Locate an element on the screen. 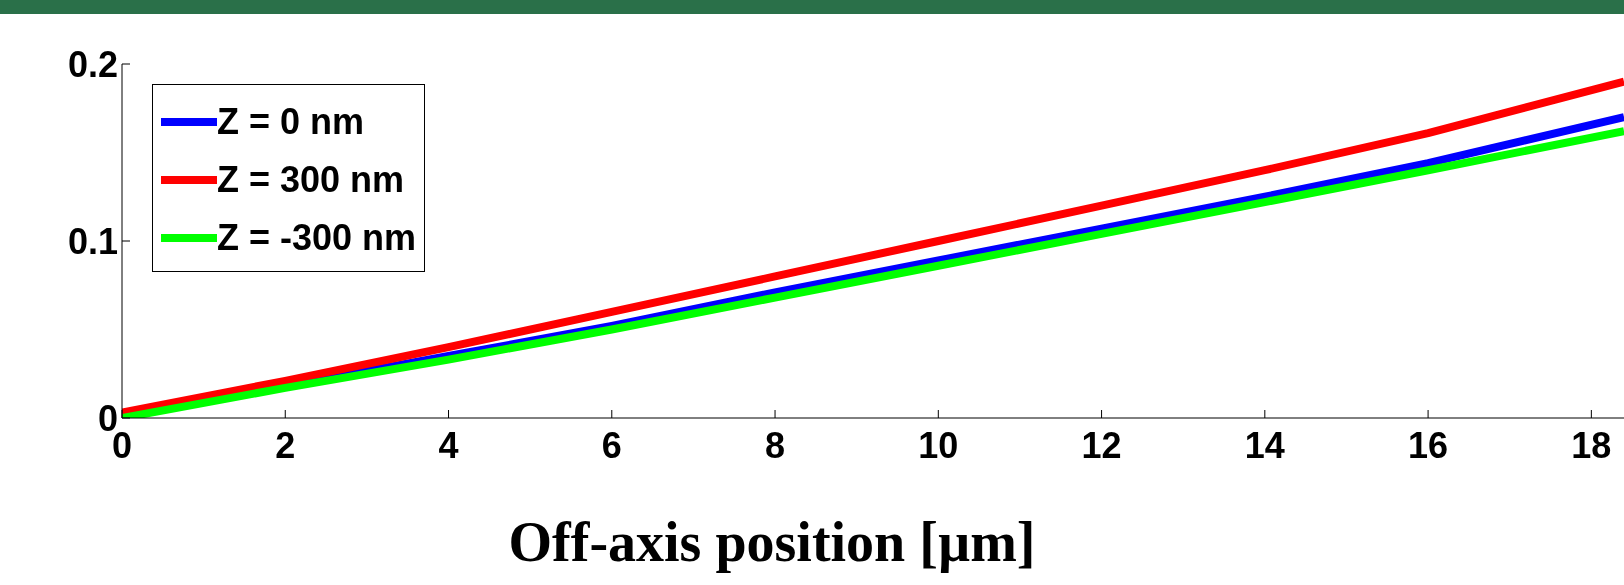 This screenshot has height=585, width=1624. legend-label: Z = -300 nm is located at coordinates (317, 238).